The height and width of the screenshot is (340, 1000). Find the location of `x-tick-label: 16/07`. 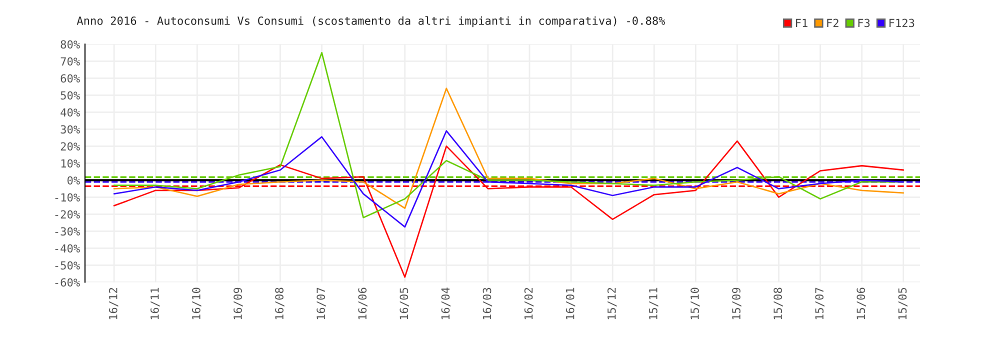

x-tick-label: 16/07 is located at coordinates (321, 304).